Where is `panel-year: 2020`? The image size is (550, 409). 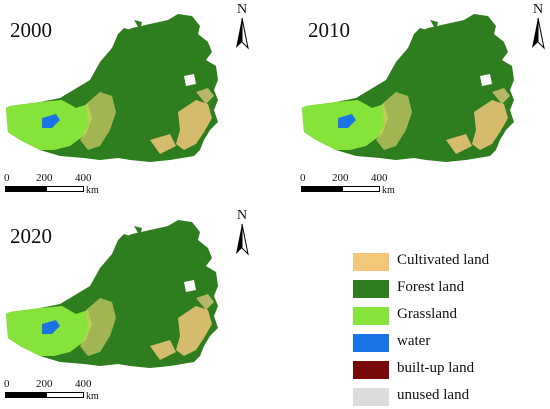 panel-year: 2020 is located at coordinates (31, 236).